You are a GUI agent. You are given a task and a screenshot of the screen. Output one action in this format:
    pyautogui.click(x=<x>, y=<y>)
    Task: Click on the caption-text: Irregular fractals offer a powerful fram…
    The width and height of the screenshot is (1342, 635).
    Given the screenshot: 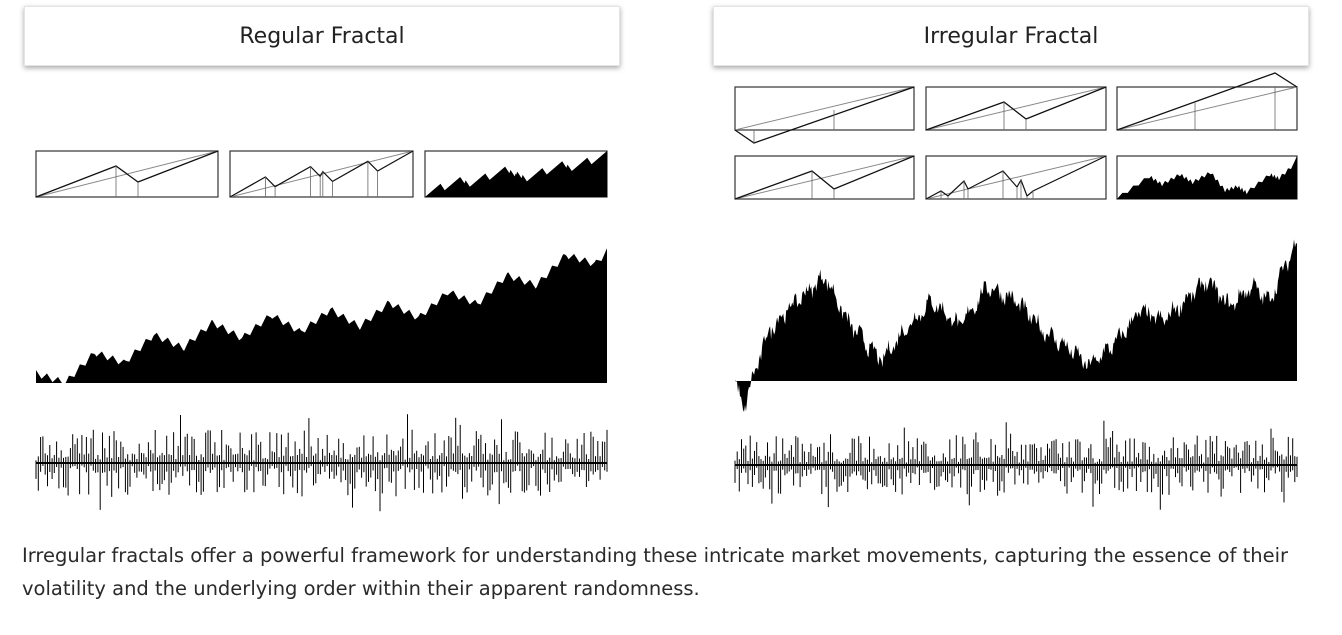 What is the action you would take?
    pyautogui.click(x=655, y=572)
    